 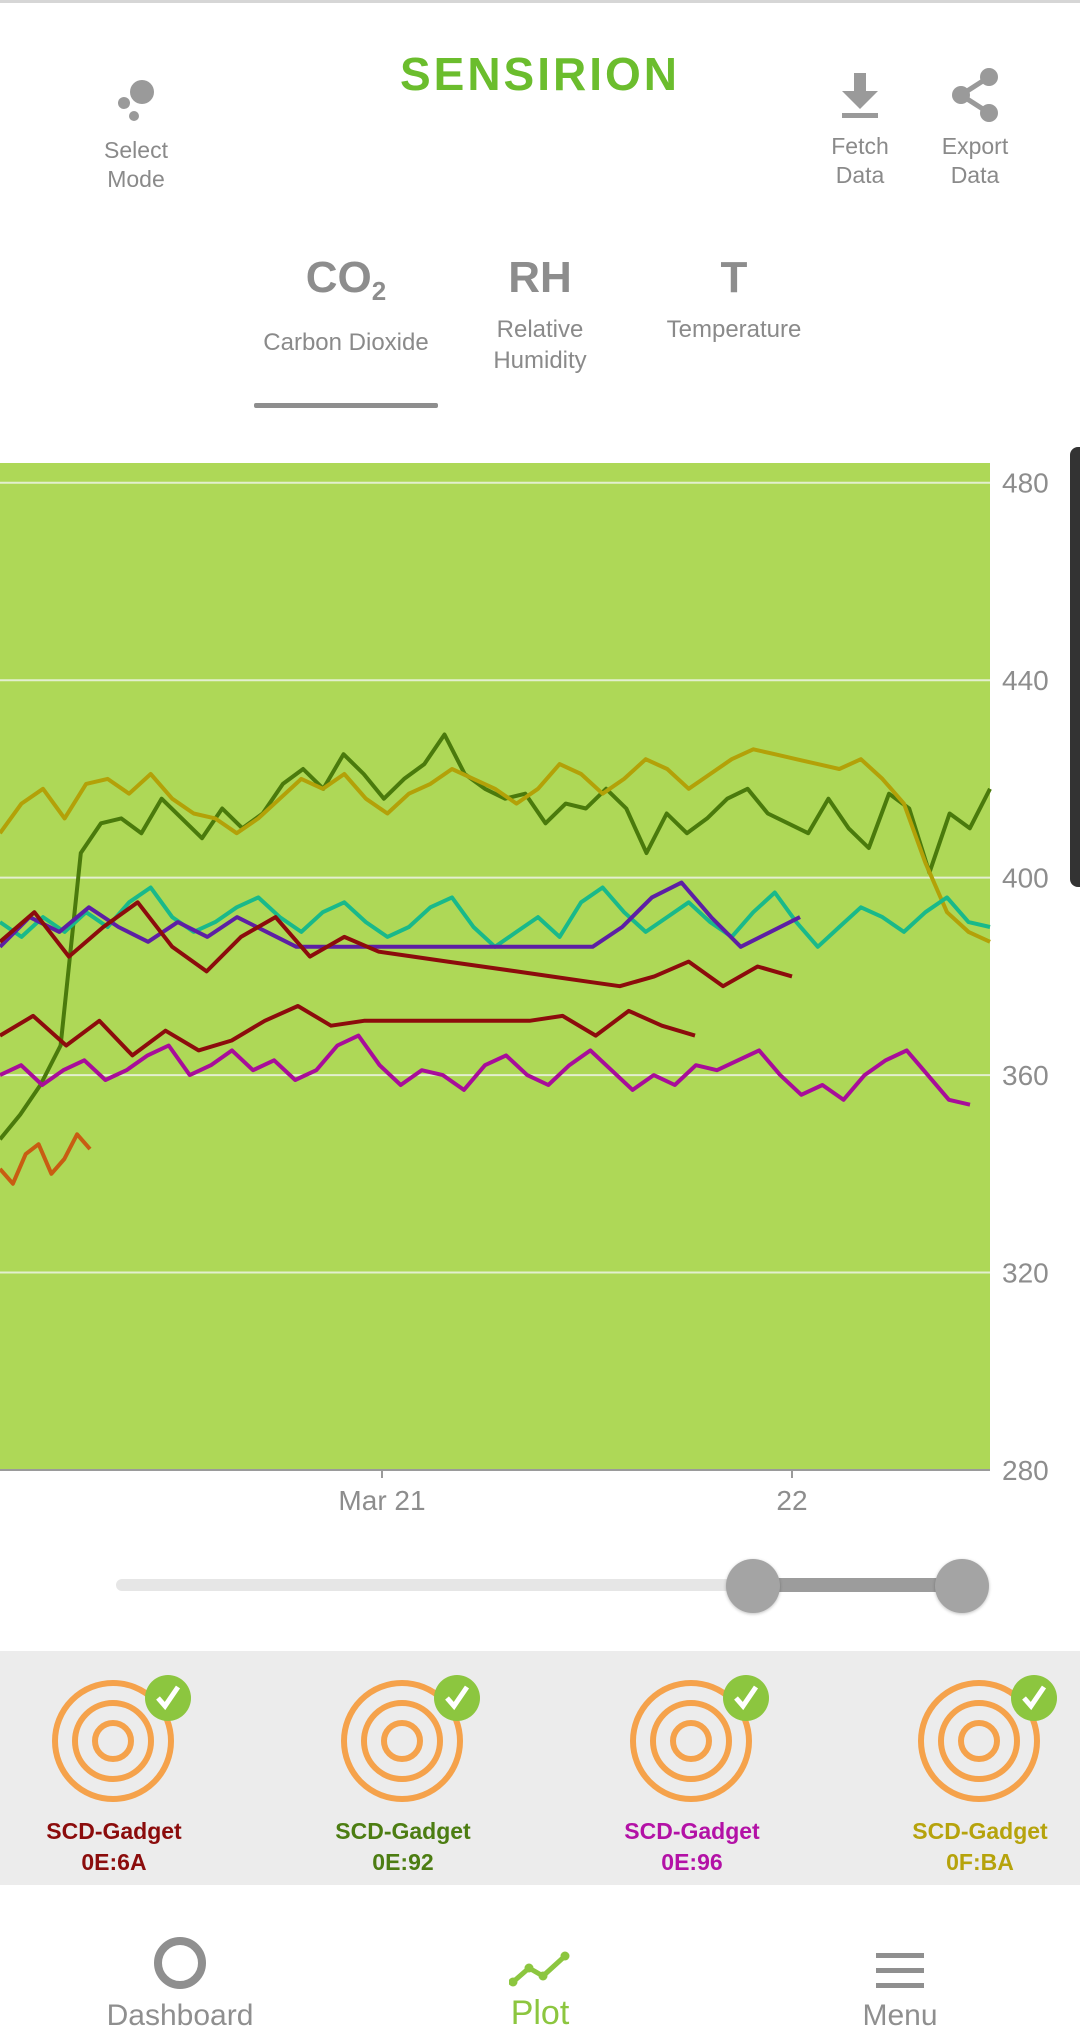 I want to click on brand-text: SENSIRION, so click(x=540, y=74).